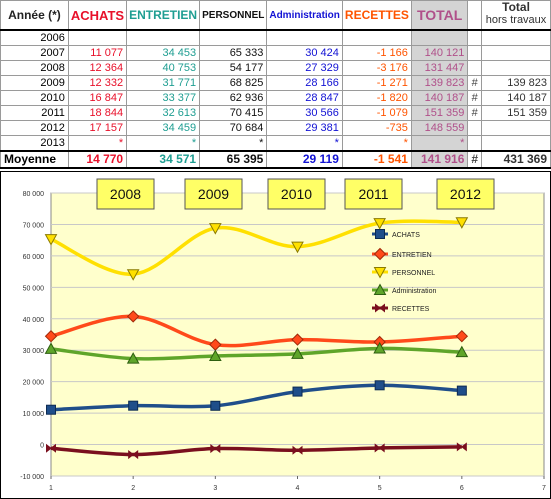  Describe the element at coordinates (304, 98) in the screenshot. I see `cell-administration: 28 847` at that location.